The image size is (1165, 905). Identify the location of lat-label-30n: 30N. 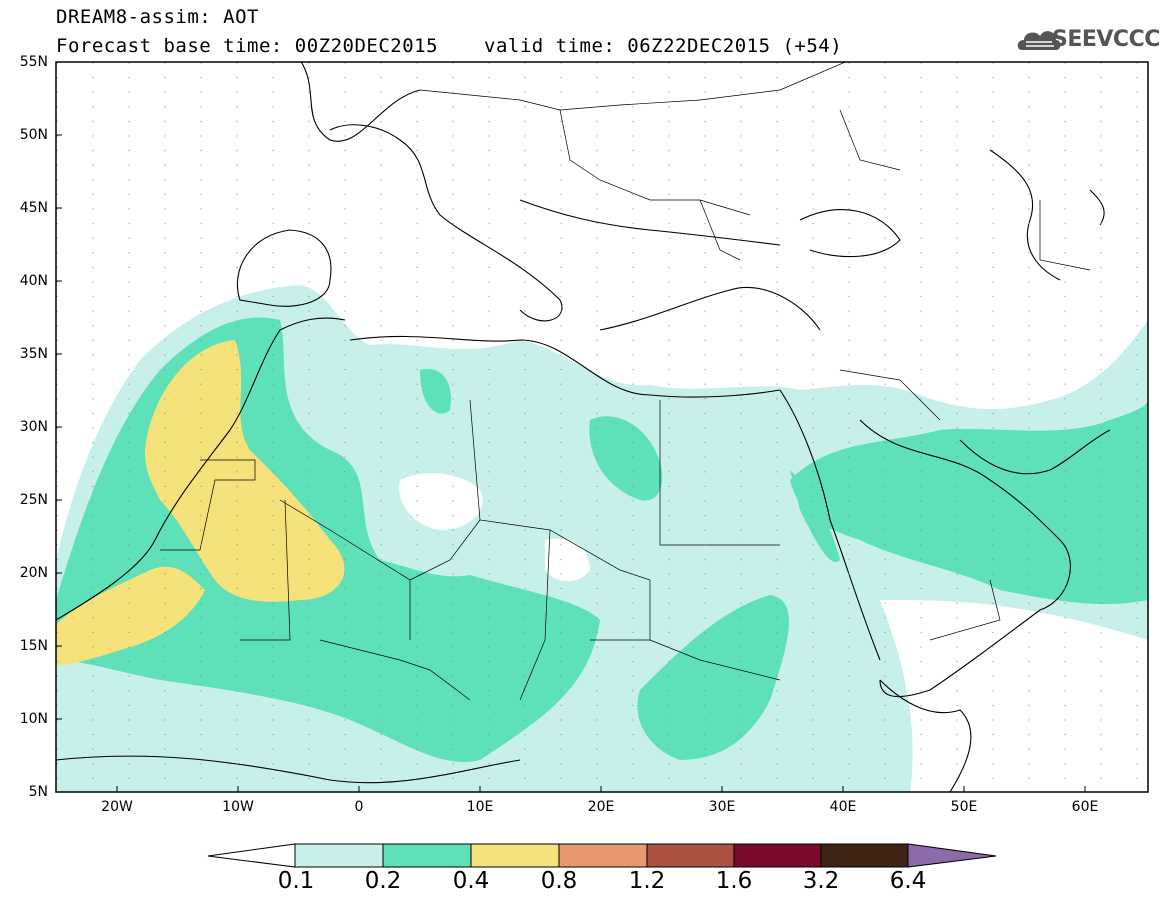
(33, 427).